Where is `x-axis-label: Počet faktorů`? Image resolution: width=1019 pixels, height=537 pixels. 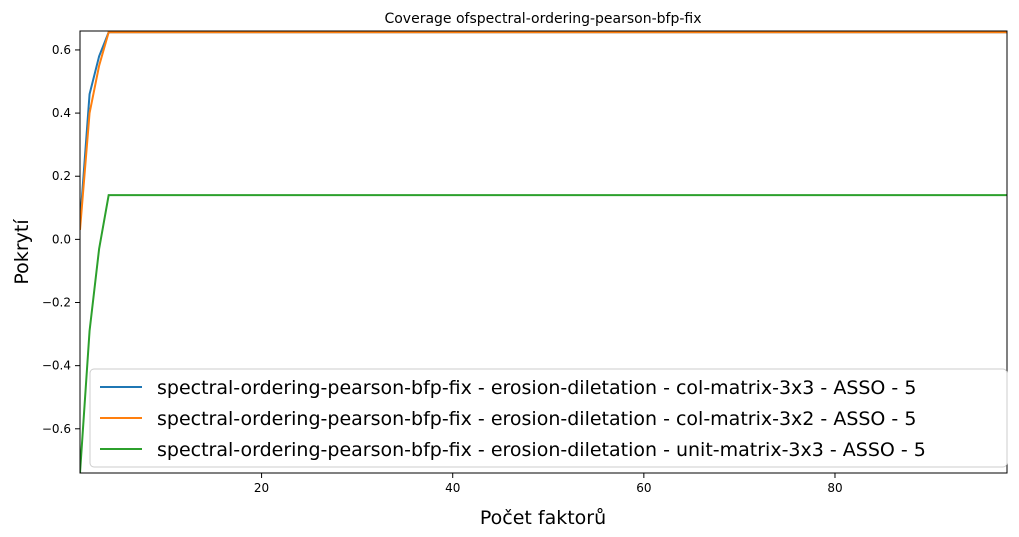 x-axis-label: Počet faktorů is located at coordinates (543, 518).